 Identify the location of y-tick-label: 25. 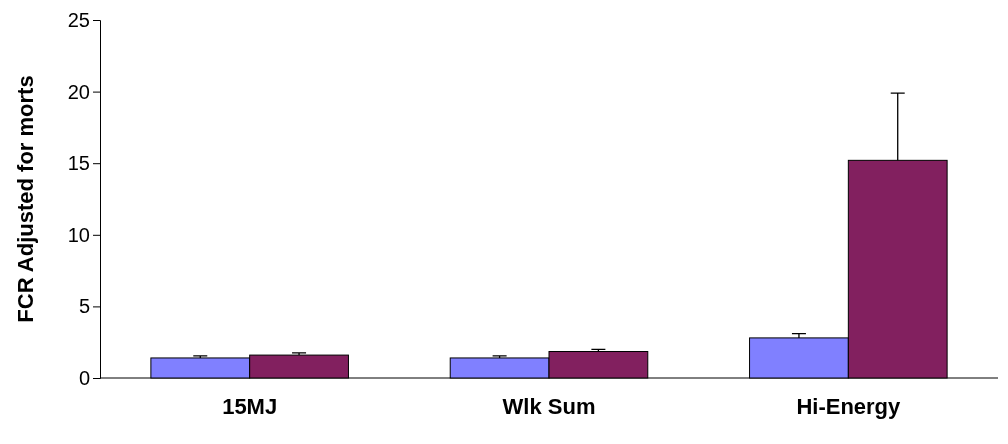
(78, 19).